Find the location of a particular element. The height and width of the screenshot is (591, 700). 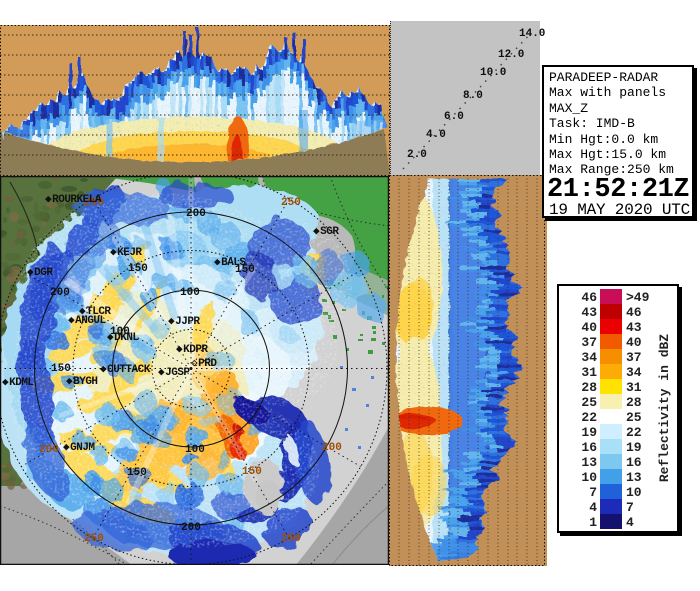

svg-text: ◆KDML is located at coordinates (18, 383).